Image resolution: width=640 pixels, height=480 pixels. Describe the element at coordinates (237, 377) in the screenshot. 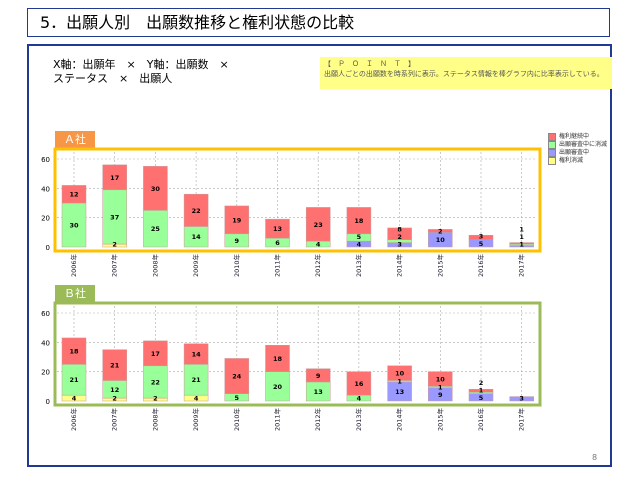

I see `data-label: 24` at that location.